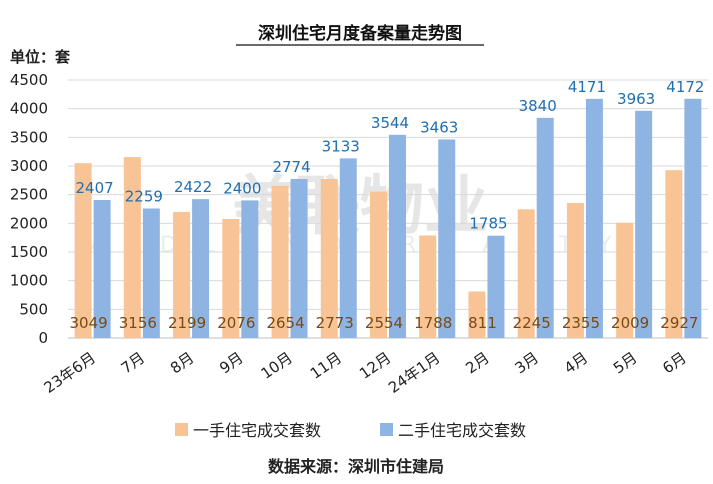  I want to click on chart-title: 深圳住宅月度备案量走势图, so click(360, 33).